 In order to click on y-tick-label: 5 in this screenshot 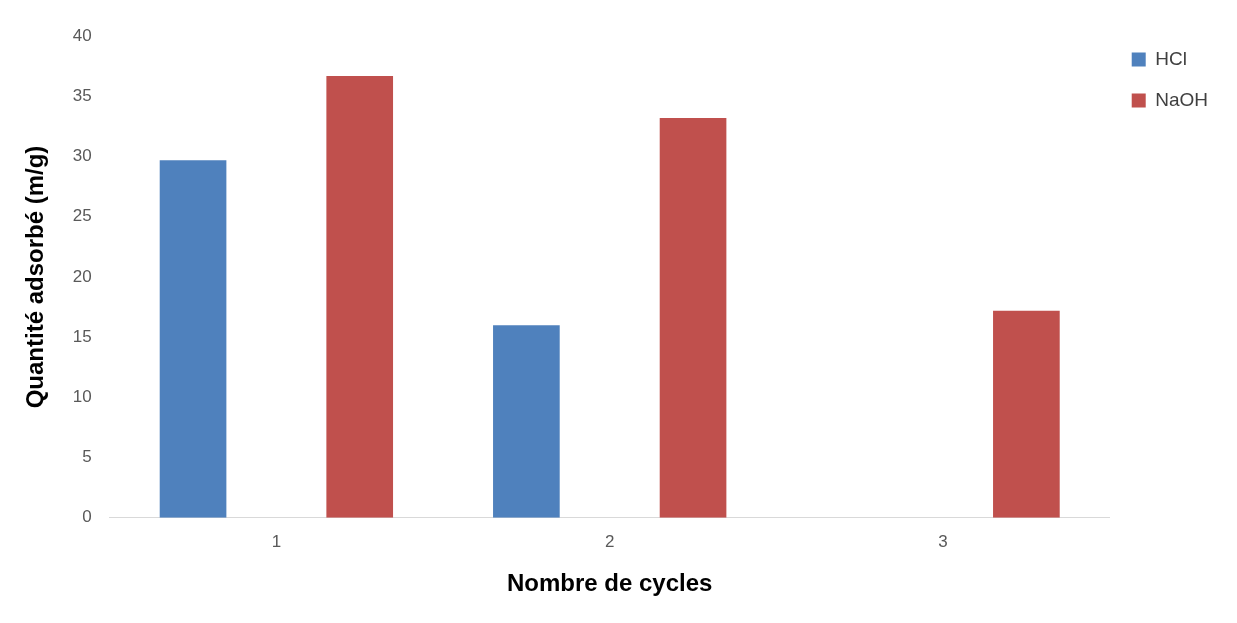, I will do `click(87, 457)`.